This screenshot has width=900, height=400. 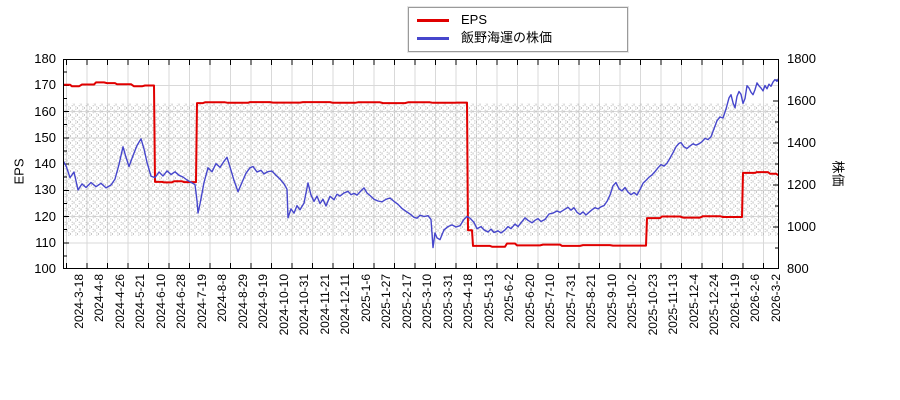 I want to click on right-axis-title: 株価, so click(x=838, y=173).